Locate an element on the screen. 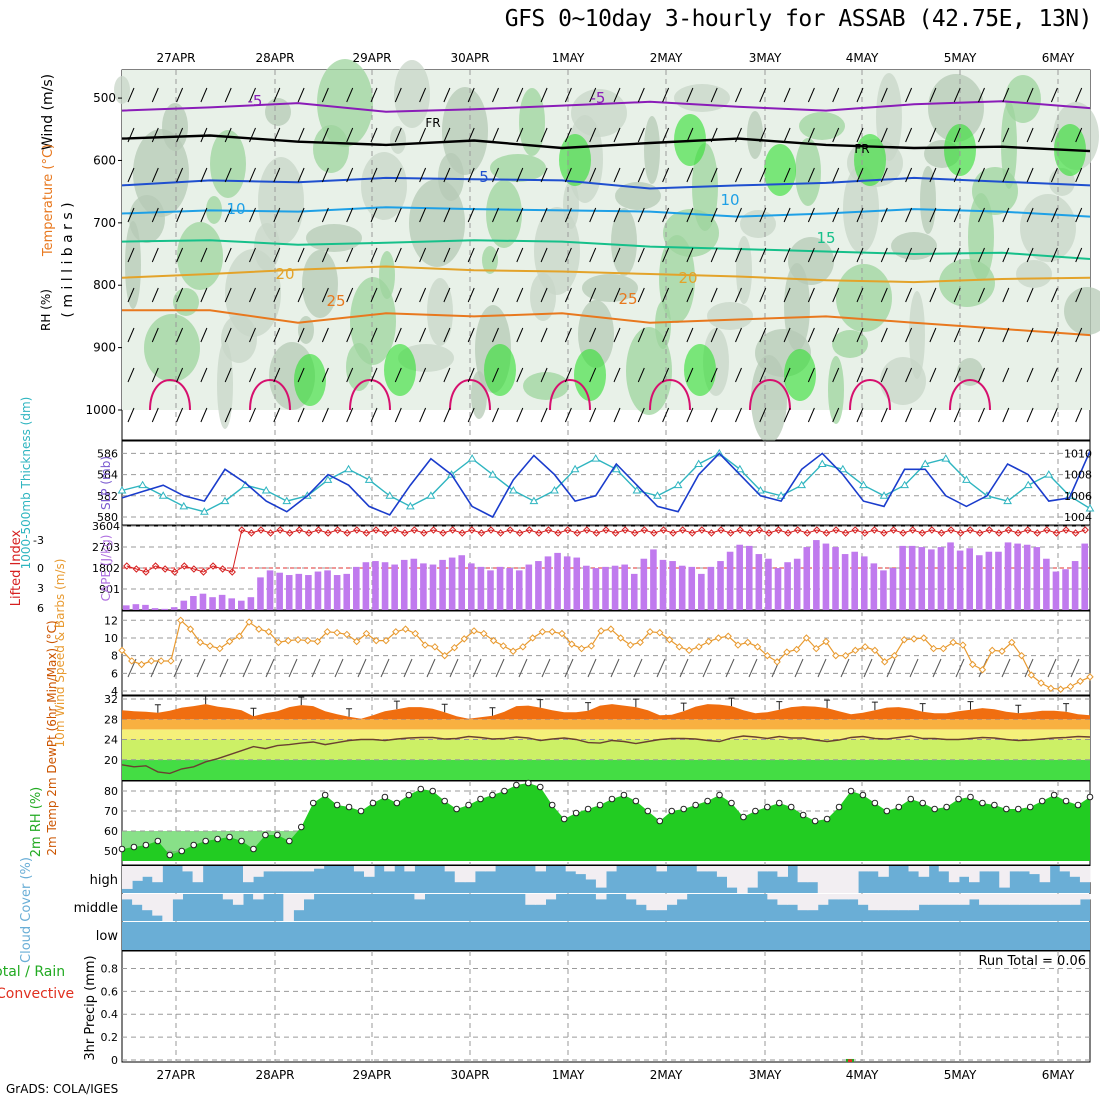 Image resolution: width=1100 pixels, height=1100 pixels. temp-tick-label: 28 is located at coordinates (111, 719).